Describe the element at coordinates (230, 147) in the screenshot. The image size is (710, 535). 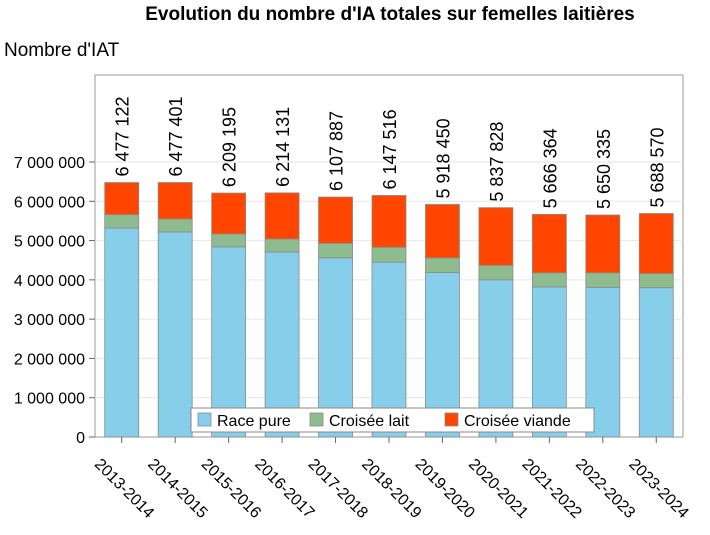
I see `total-label: 6 209 195` at that location.